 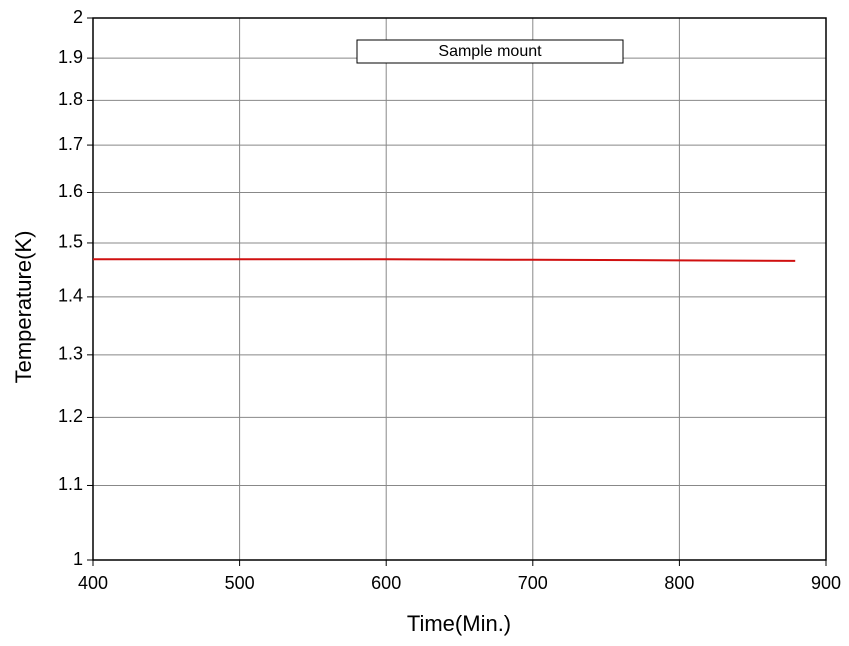 What do you see at coordinates (70, 354) in the screenshot?
I see `y-tick-label: 1.3` at bounding box center [70, 354].